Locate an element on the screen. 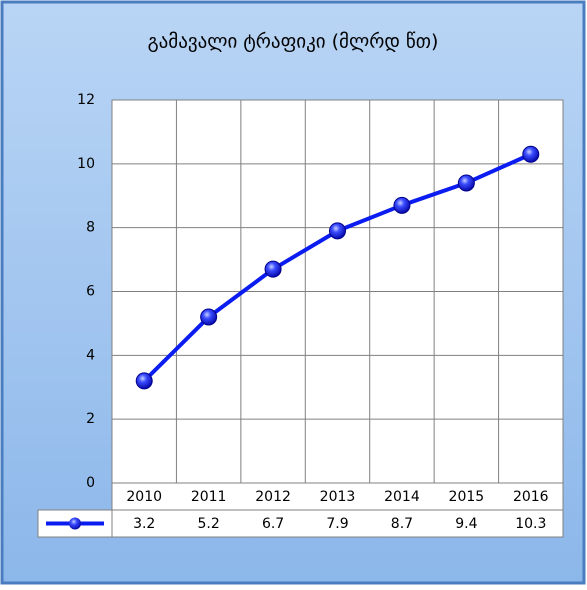  x-tick-label: 2013 is located at coordinates (338, 497).